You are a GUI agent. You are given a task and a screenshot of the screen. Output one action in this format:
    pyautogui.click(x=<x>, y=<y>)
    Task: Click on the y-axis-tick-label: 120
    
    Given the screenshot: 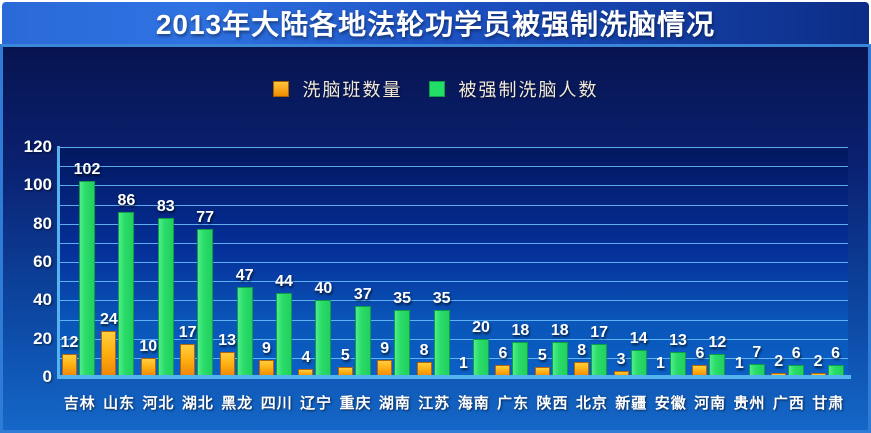 What is the action you would take?
    pyautogui.click(x=37, y=146)
    